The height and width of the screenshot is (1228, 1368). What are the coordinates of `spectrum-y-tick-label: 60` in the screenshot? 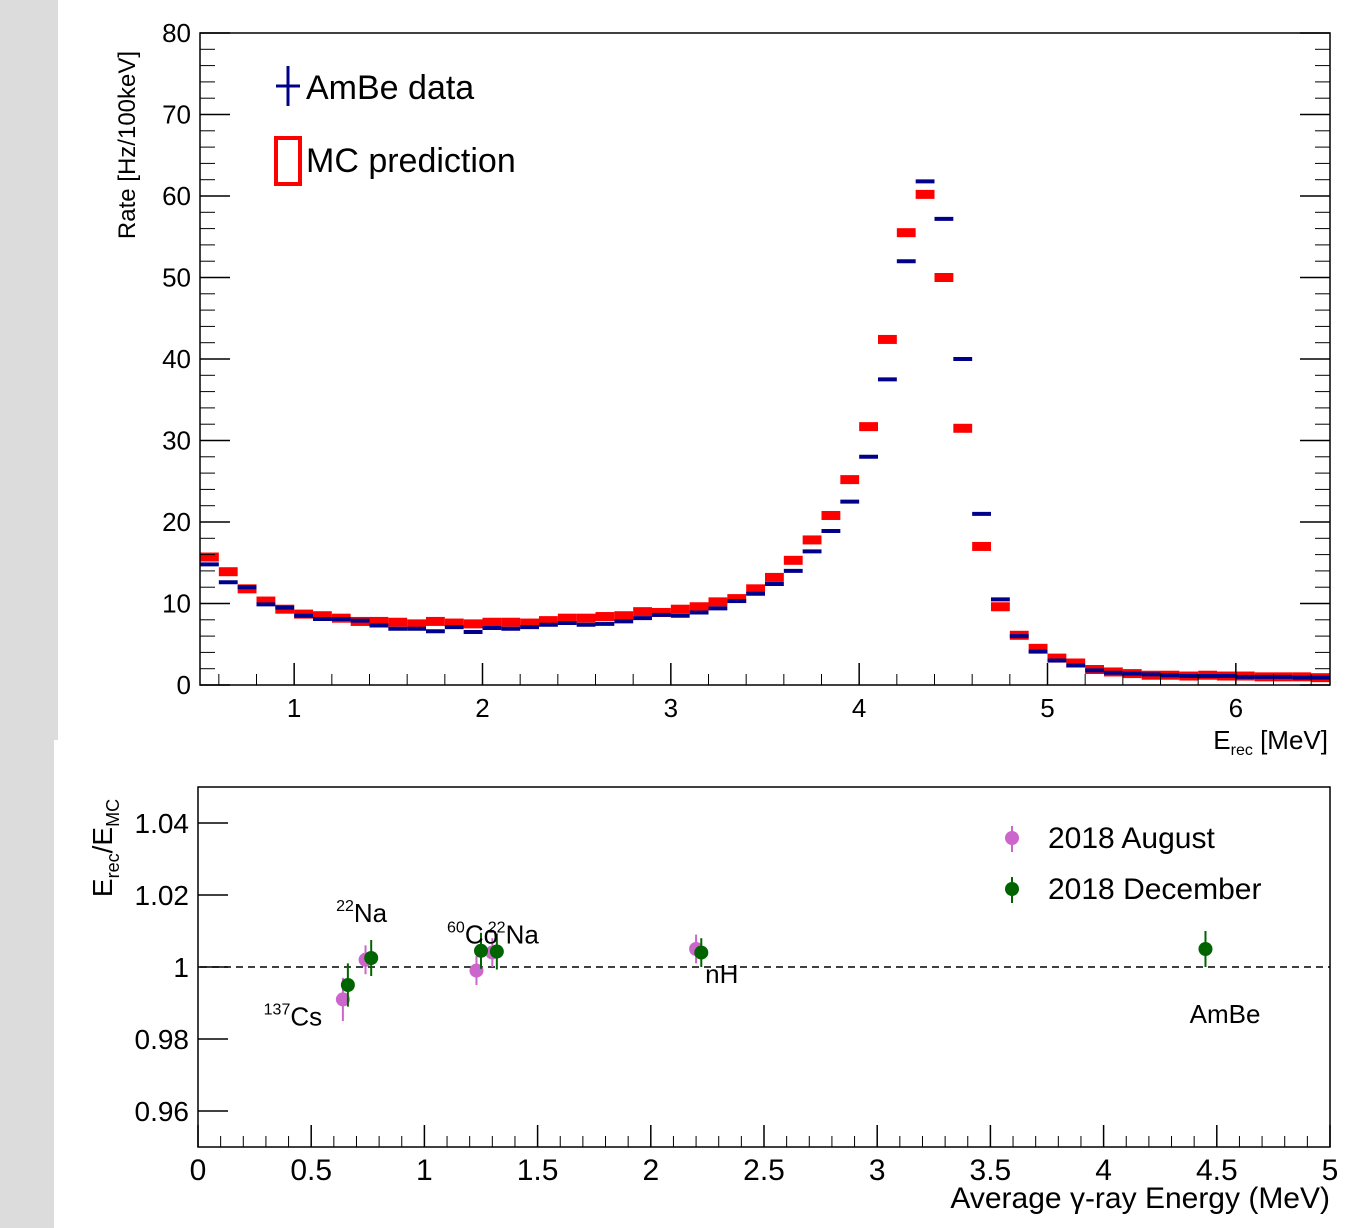 It's located at (176, 196).